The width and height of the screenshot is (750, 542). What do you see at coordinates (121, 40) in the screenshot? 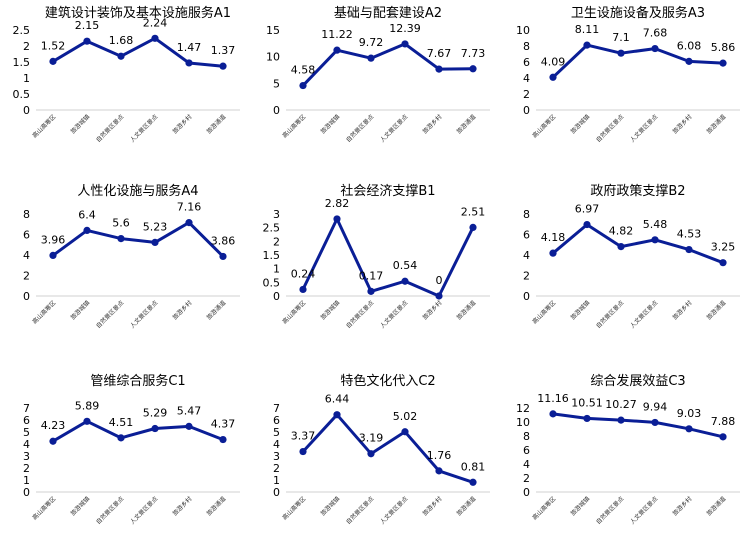
I see `data-label: 1.68` at bounding box center [121, 40].